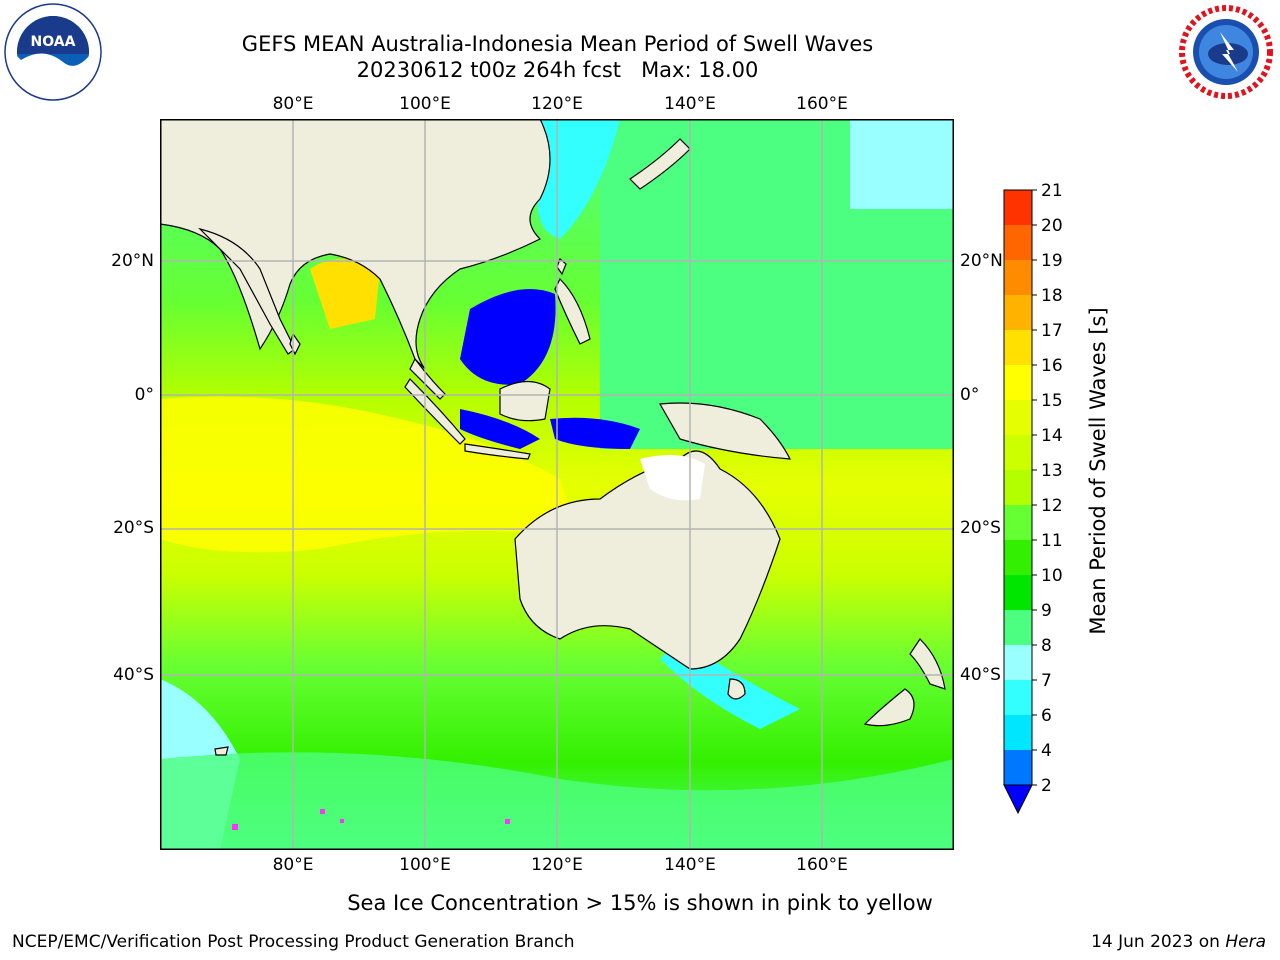 The height and width of the screenshot is (960, 1280). Describe the element at coordinates (1158, 942) in the screenshot. I see `footer-date-text: 14 Jun 2023 on` at that location.